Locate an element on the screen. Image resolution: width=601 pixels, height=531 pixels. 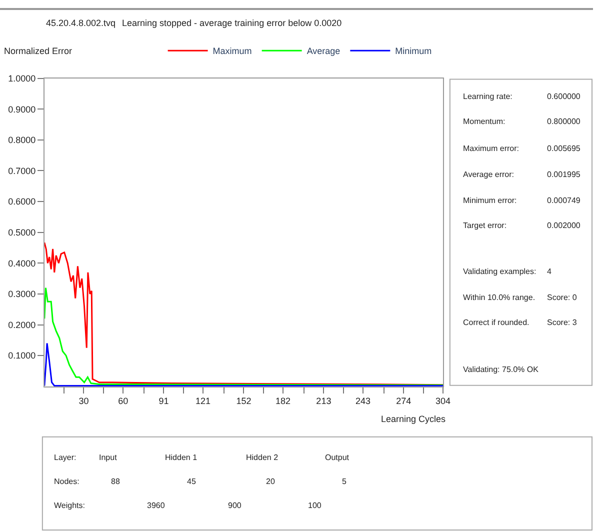
text: 0.001995 is located at coordinates (564, 174).